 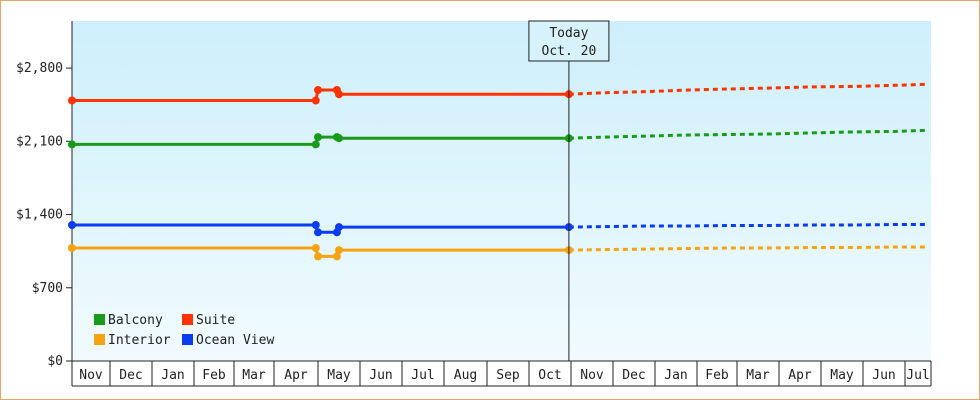 I want to click on series-interior, so click(x=497, y=252).